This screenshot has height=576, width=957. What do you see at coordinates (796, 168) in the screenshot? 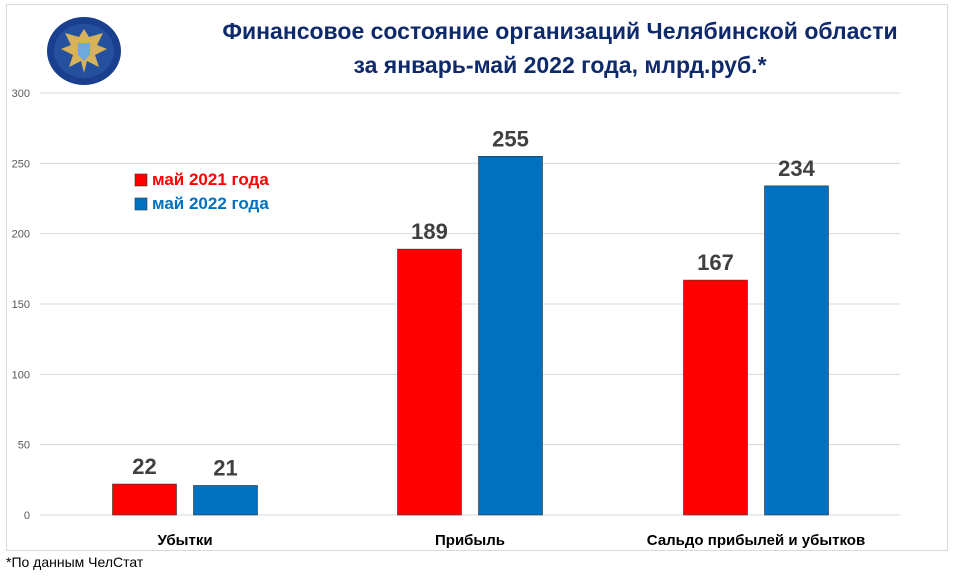
I see `data-label: 234` at bounding box center [796, 168].